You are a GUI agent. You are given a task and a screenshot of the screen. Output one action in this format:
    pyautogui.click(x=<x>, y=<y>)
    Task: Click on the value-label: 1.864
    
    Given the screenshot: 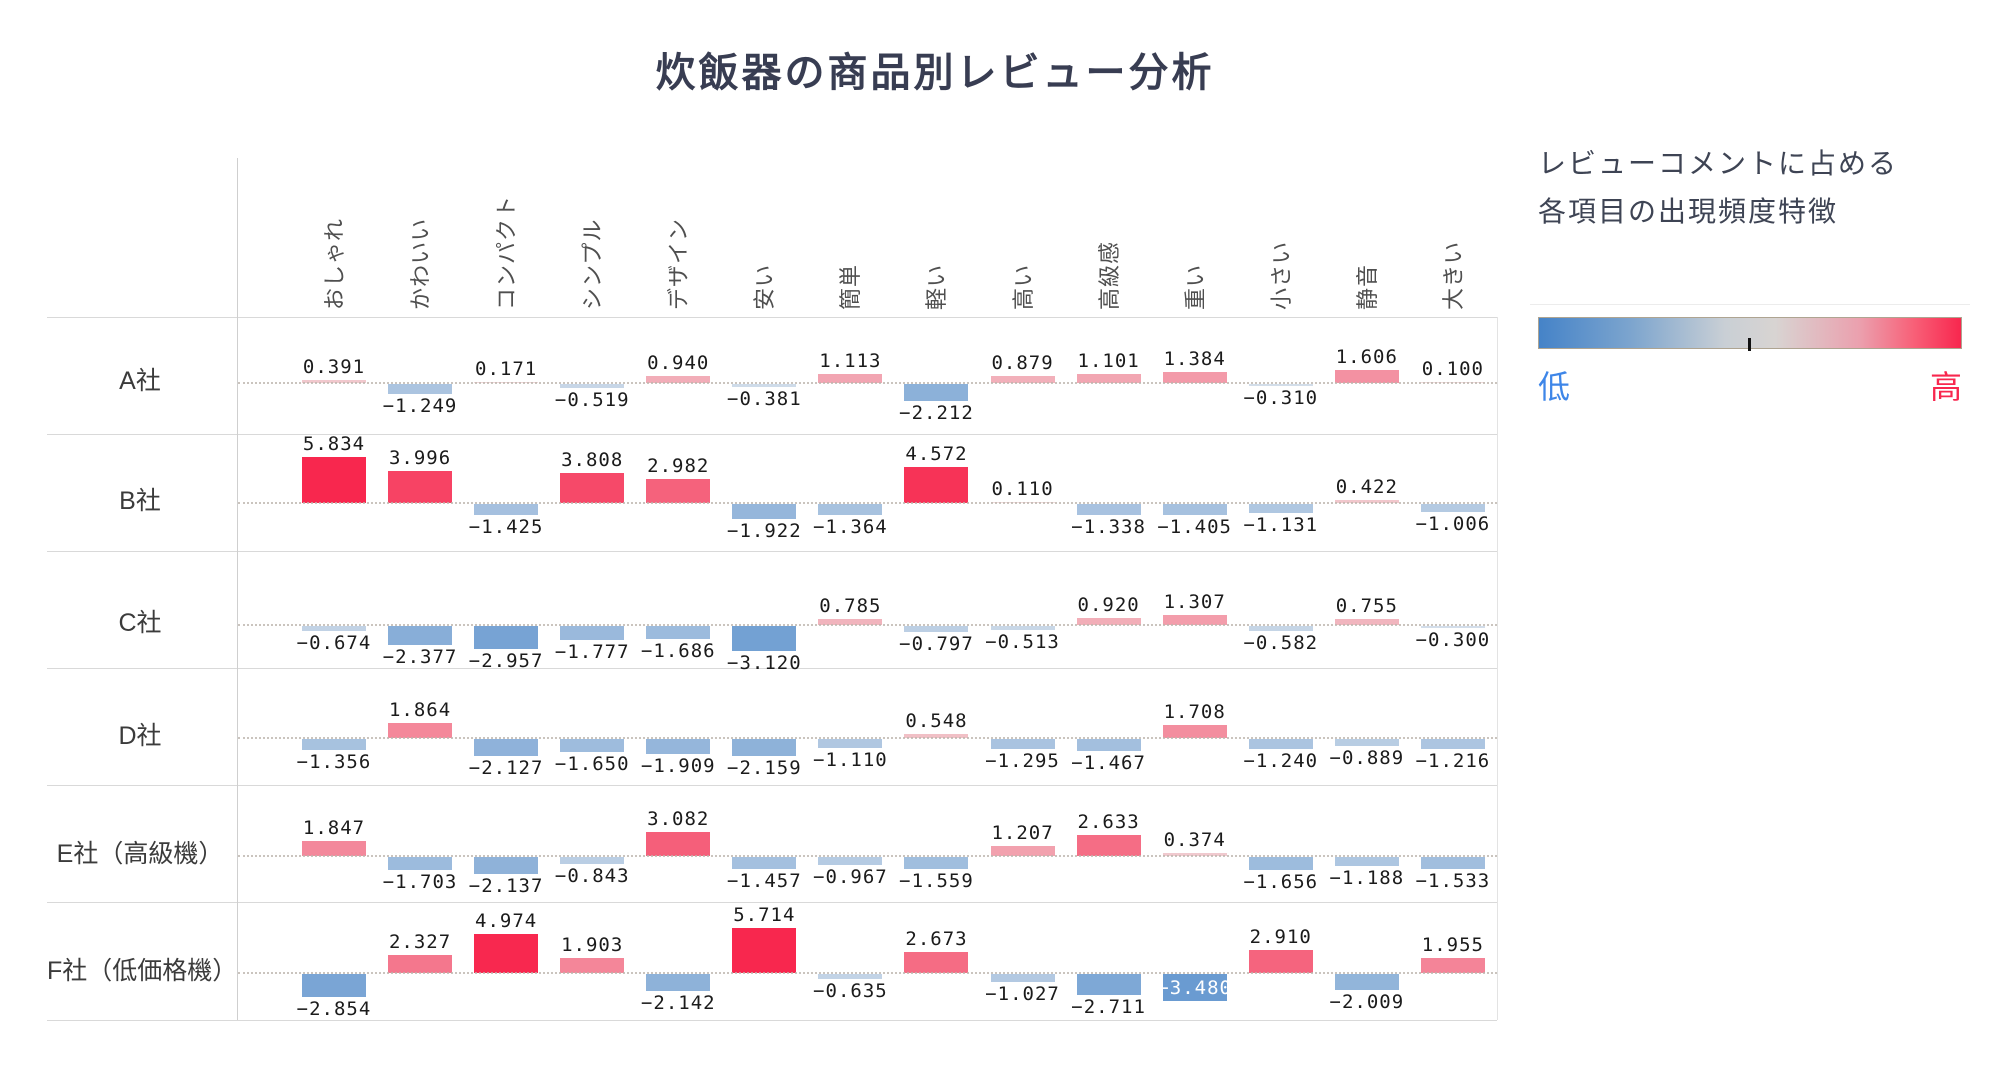 What is the action you would take?
    pyautogui.click(x=420, y=710)
    